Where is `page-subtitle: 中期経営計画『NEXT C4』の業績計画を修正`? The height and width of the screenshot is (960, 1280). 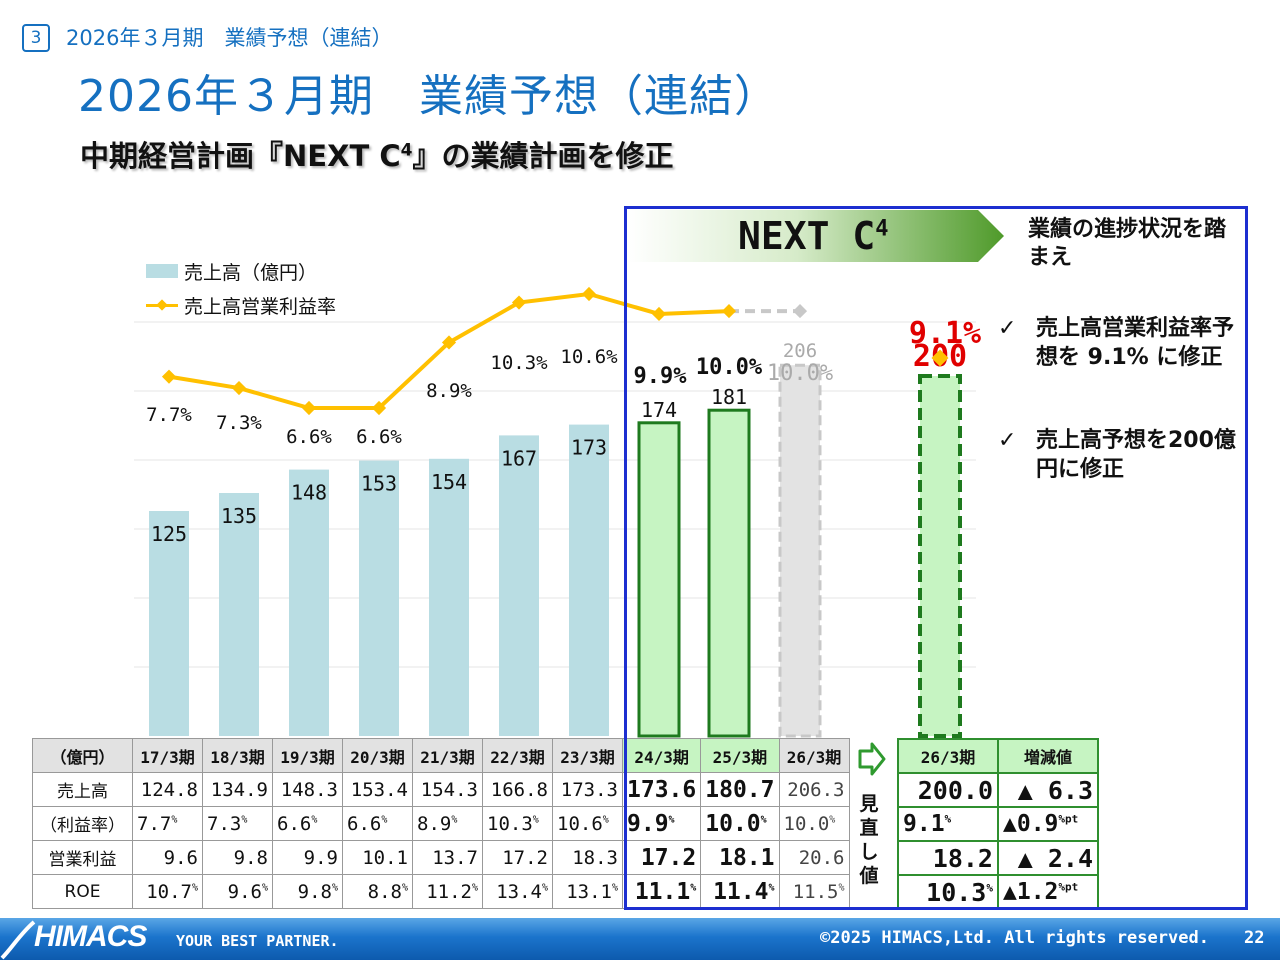
page-subtitle: 中期経営計画『NEXT C4』の業績計画を修正 is located at coordinates (376, 154).